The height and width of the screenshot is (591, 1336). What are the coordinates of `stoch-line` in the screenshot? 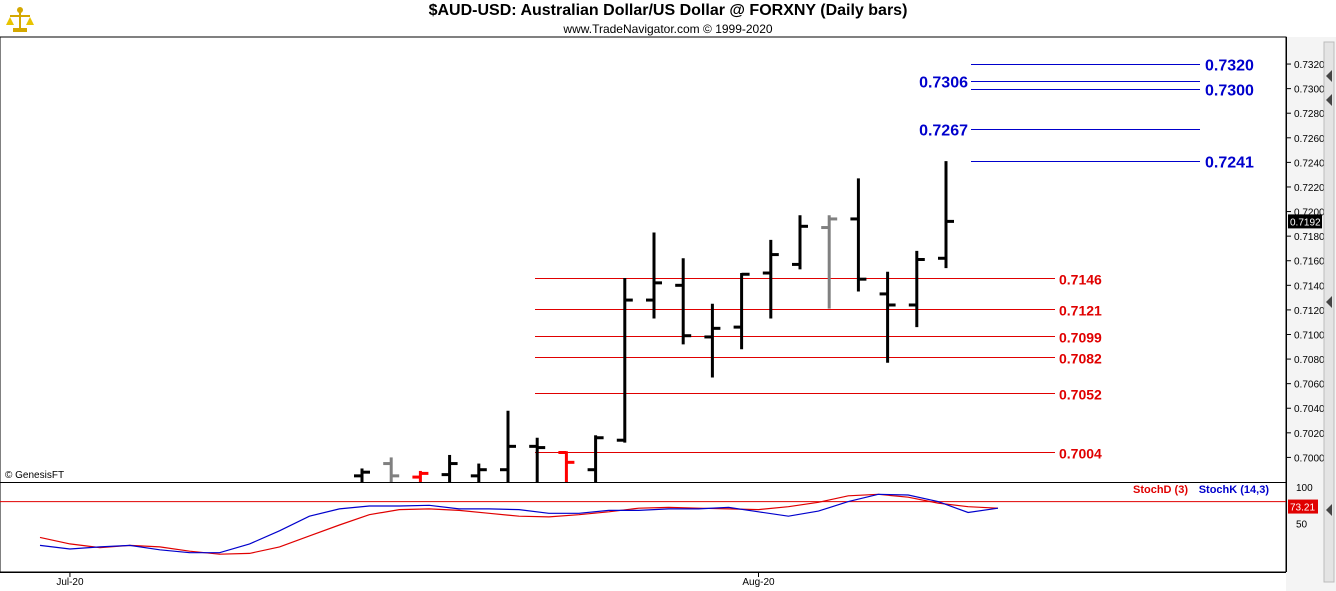 It's located at (519, 523).